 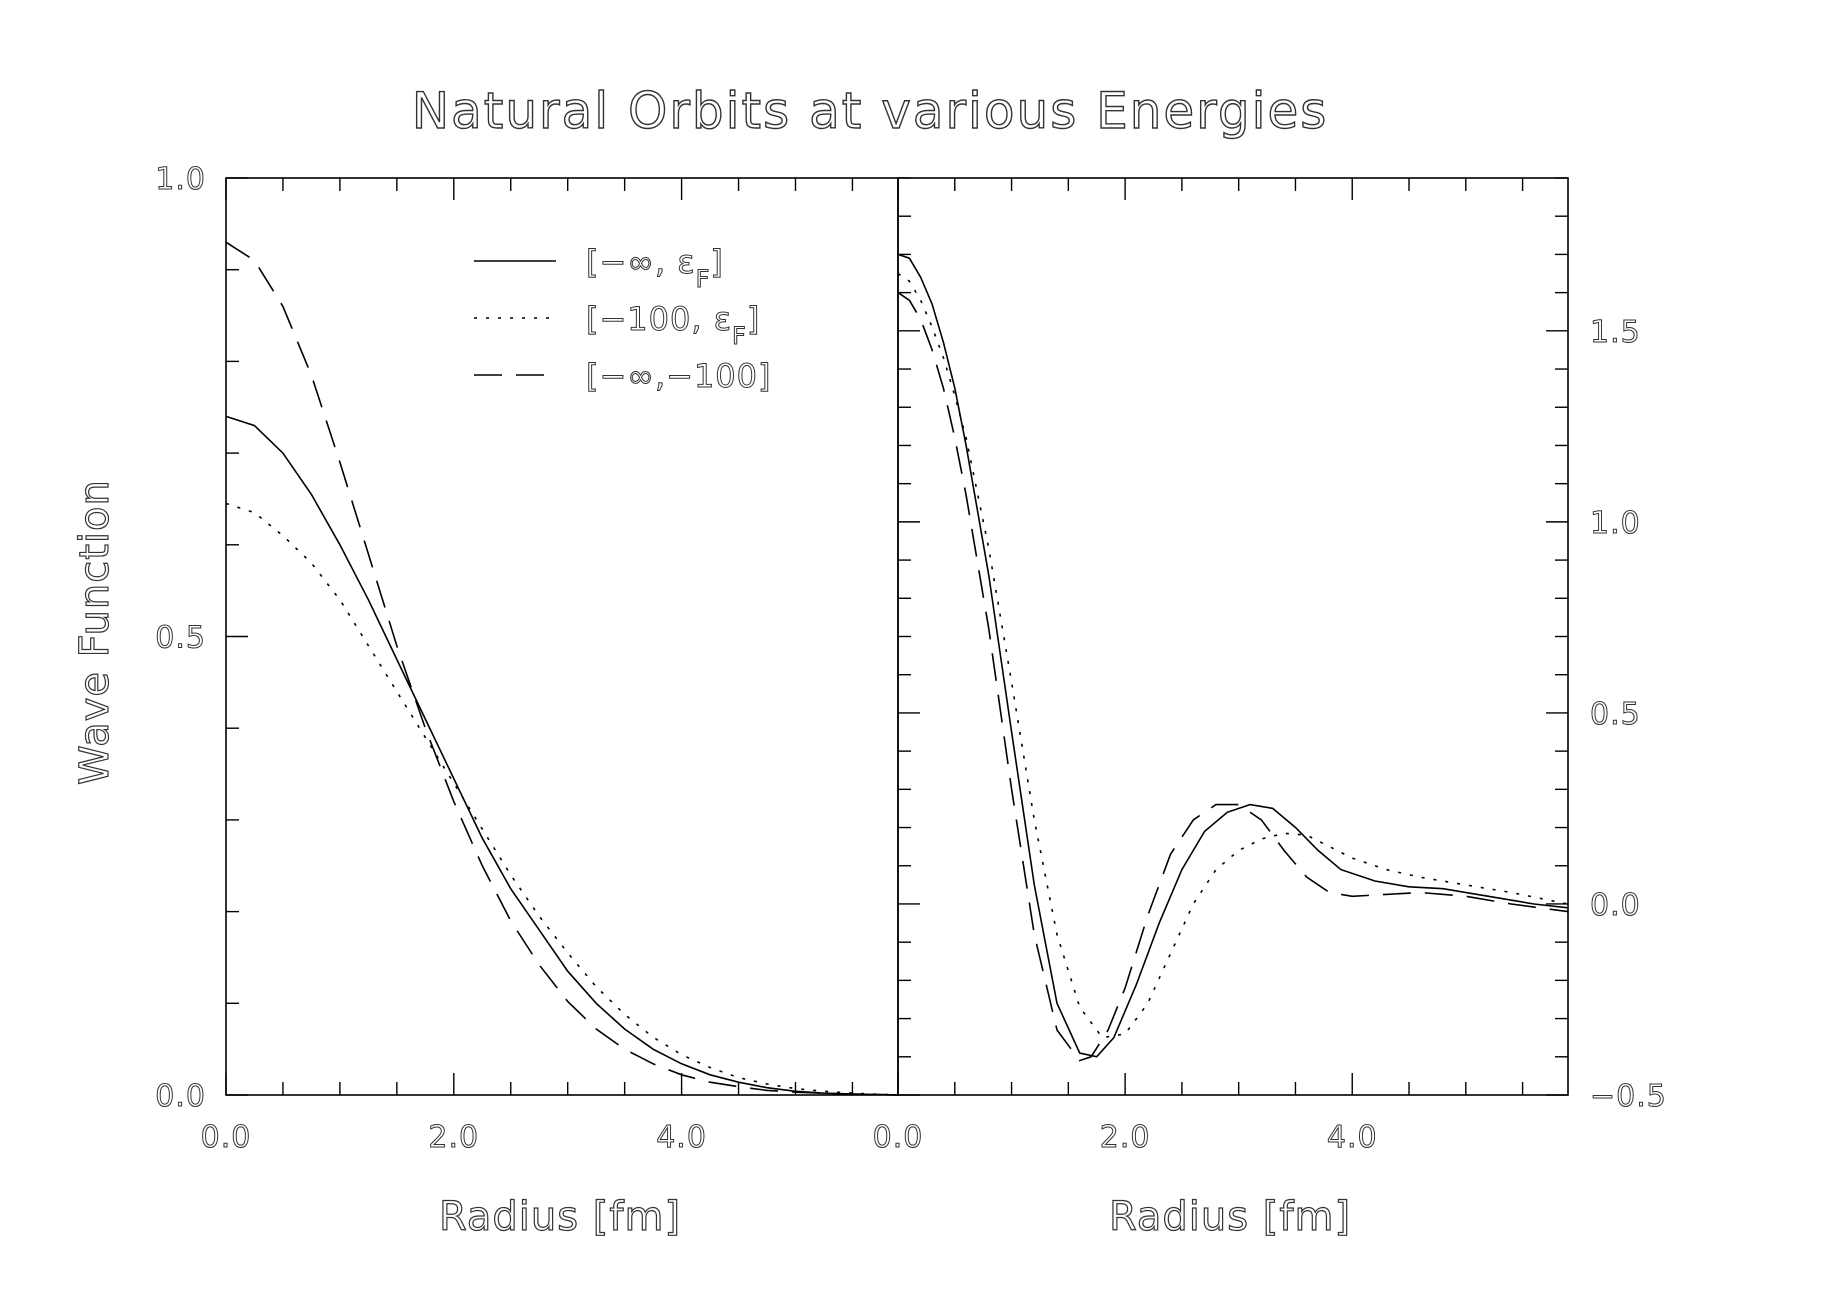 I want to click on x-axis-label-right: Radius [fm], so click(x=1230, y=1217).